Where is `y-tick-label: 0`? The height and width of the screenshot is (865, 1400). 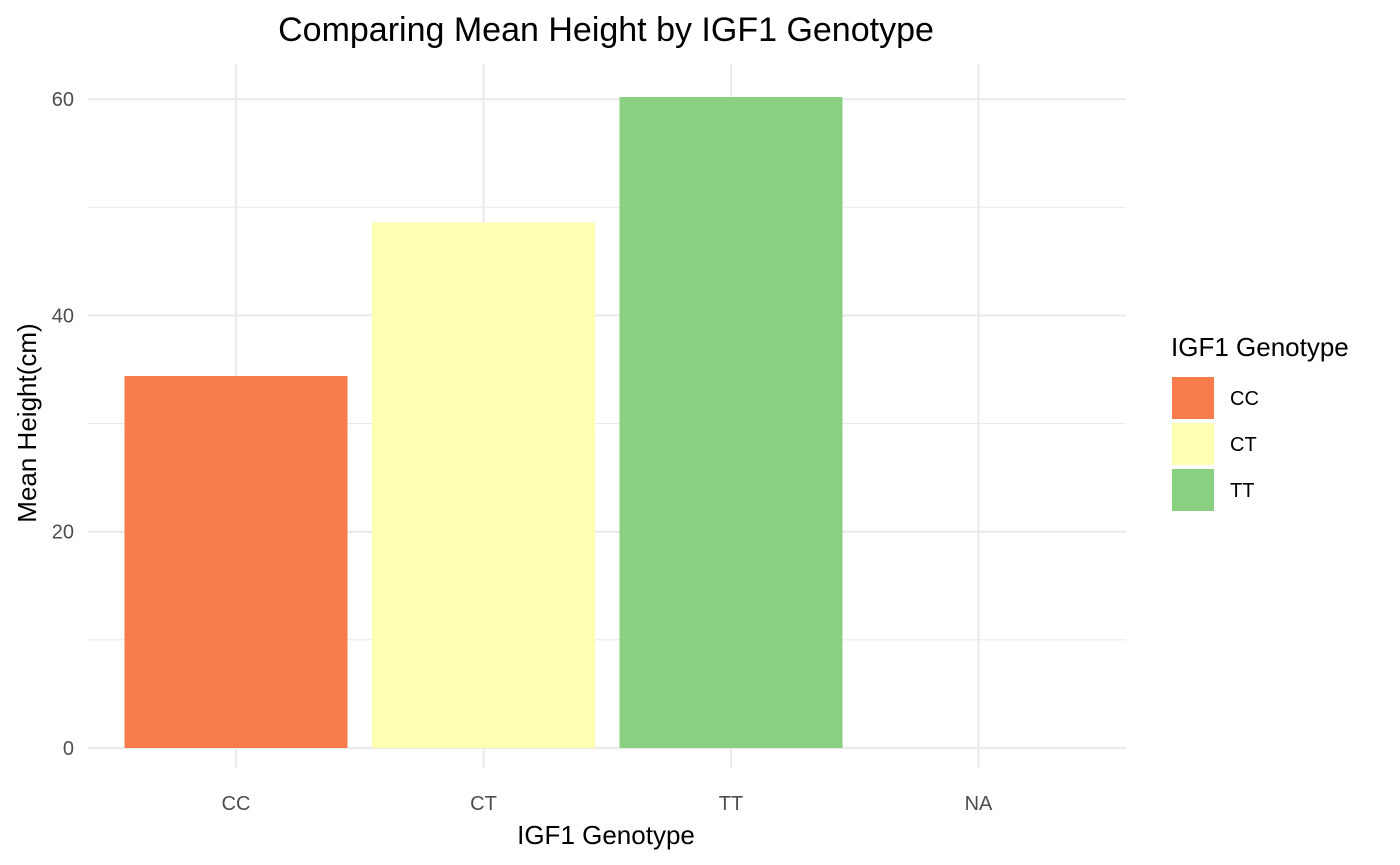 y-tick-label: 0 is located at coordinates (68, 749).